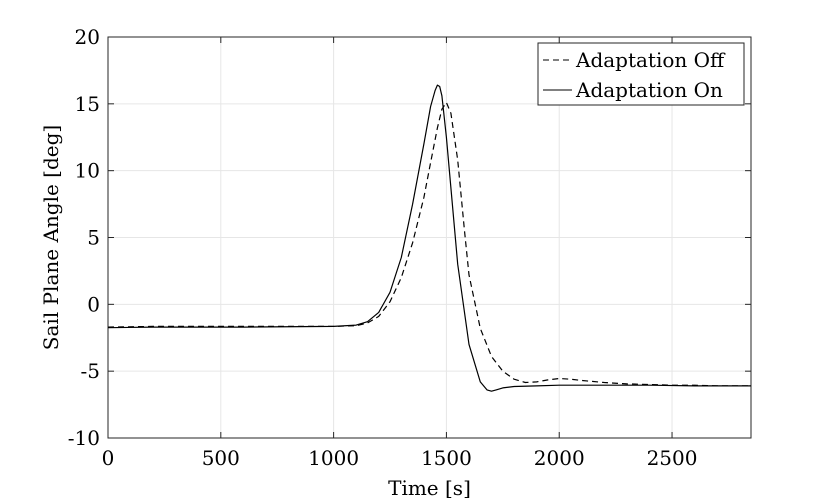  Describe the element at coordinates (93, 238) in the screenshot. I see `y-tick-label: 5` at that location.